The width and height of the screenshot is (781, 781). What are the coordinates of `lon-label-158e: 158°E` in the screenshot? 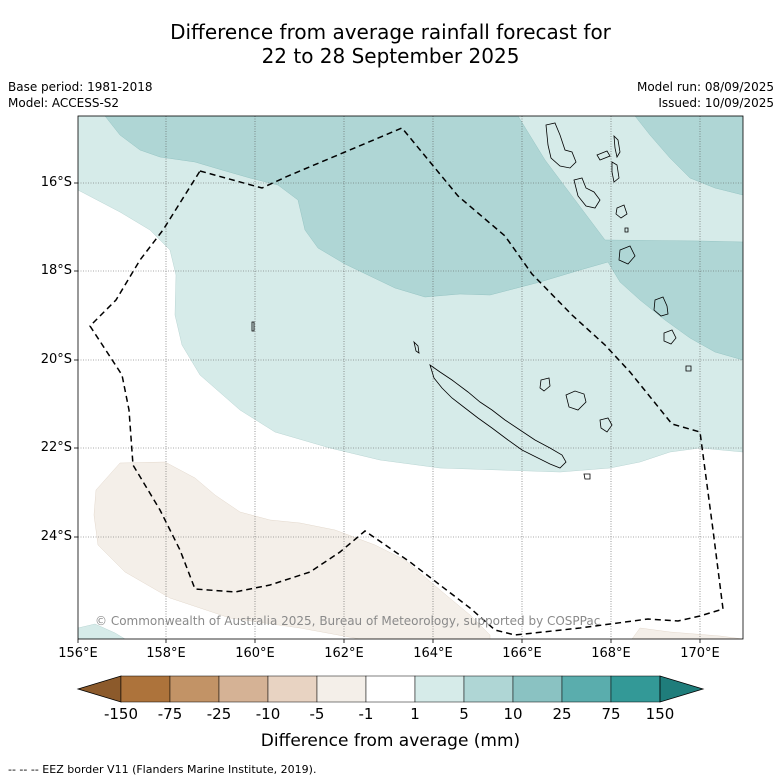 It's located at (166, 653).